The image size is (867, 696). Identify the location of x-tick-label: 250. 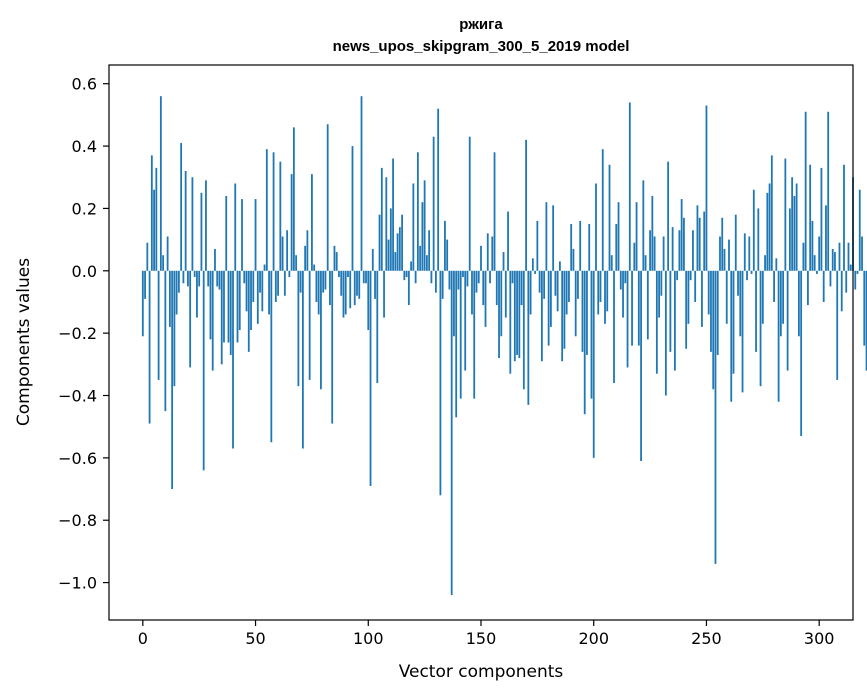
(706, 638).